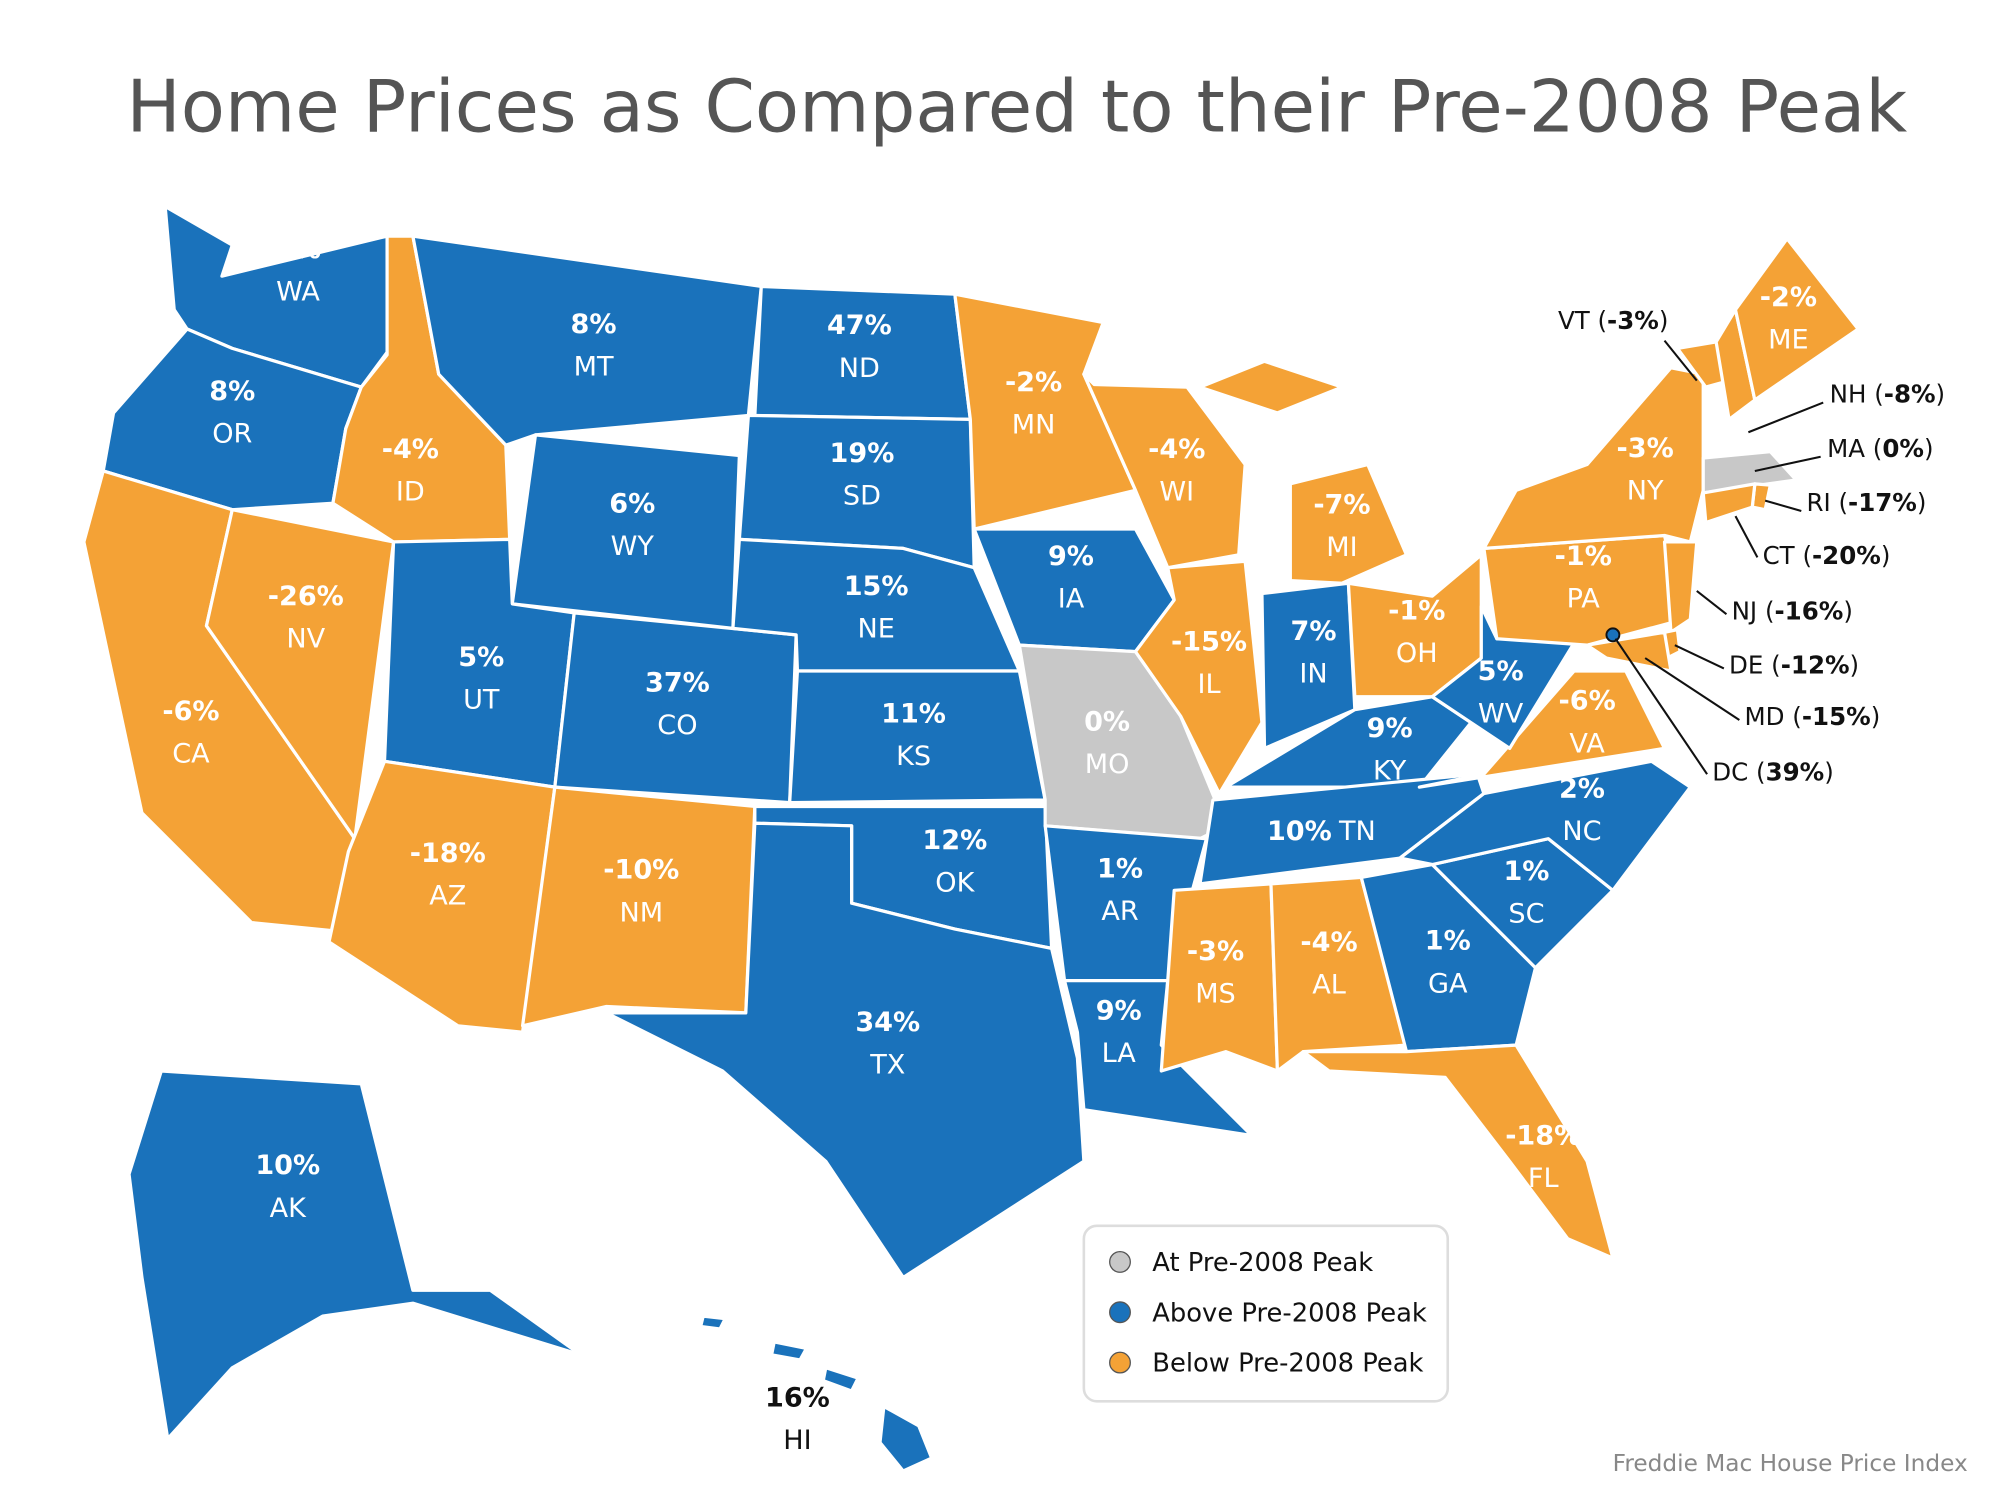 This screenshot has width=2000, height=1500. I want to click on callout-label: DE (-12%), so click(1794, 665).